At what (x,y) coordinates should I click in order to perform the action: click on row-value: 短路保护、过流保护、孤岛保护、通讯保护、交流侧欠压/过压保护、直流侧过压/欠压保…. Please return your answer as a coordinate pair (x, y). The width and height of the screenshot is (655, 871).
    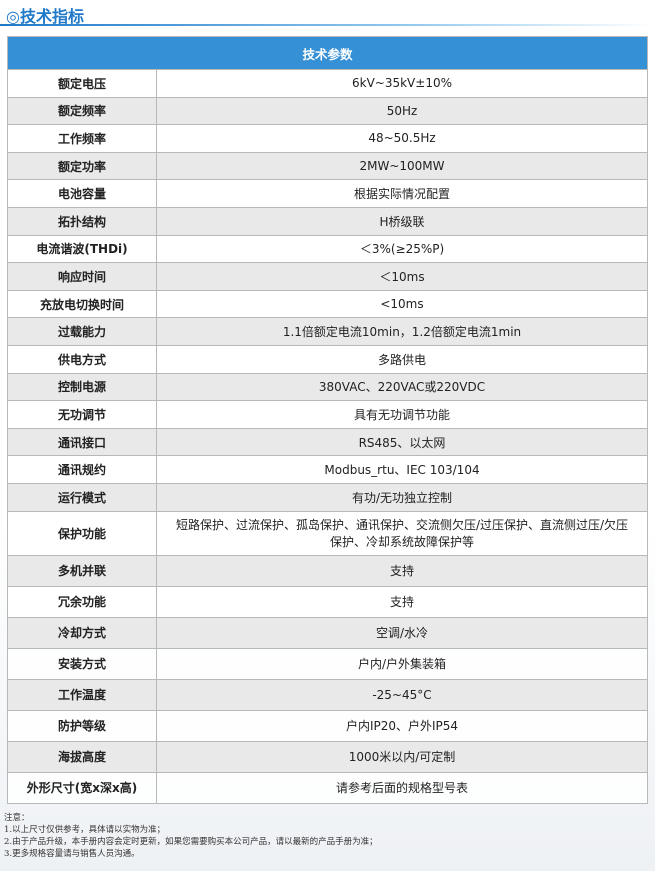
    Looking at the image, I should click on (402, 533).